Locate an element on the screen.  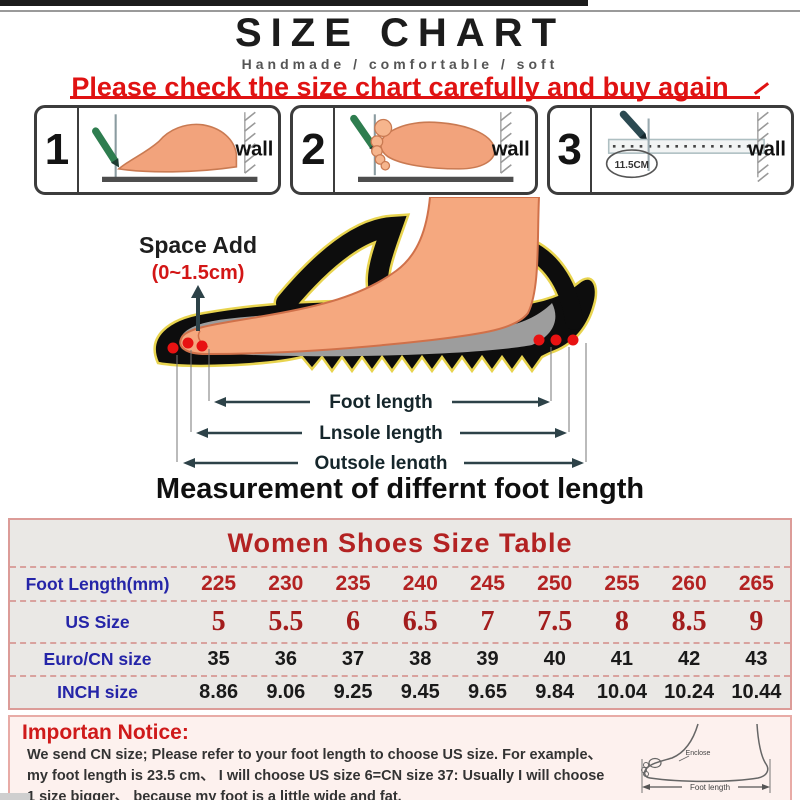
size-cell: 6 is located at coordinates (353, 621).